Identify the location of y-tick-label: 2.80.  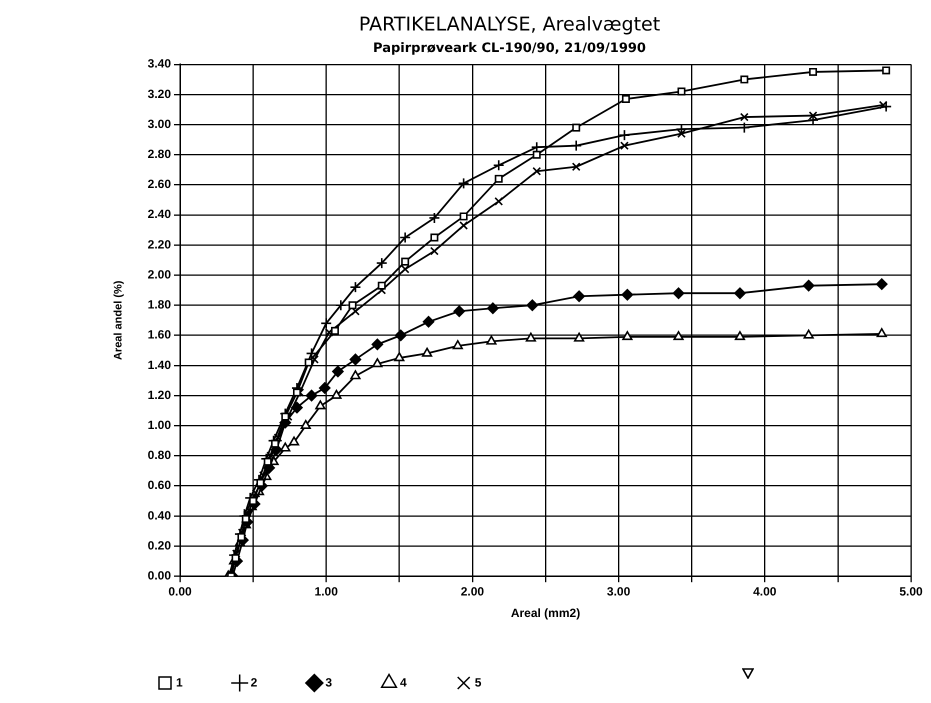
(160, 154).